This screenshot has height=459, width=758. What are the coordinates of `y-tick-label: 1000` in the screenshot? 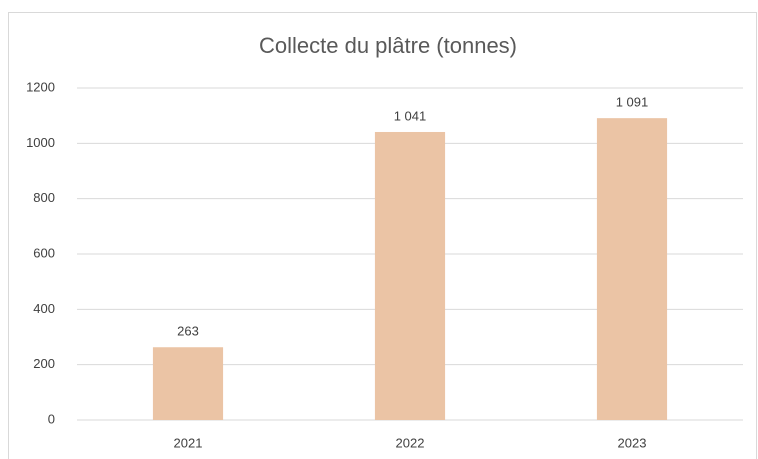 It's located at (40, 142).